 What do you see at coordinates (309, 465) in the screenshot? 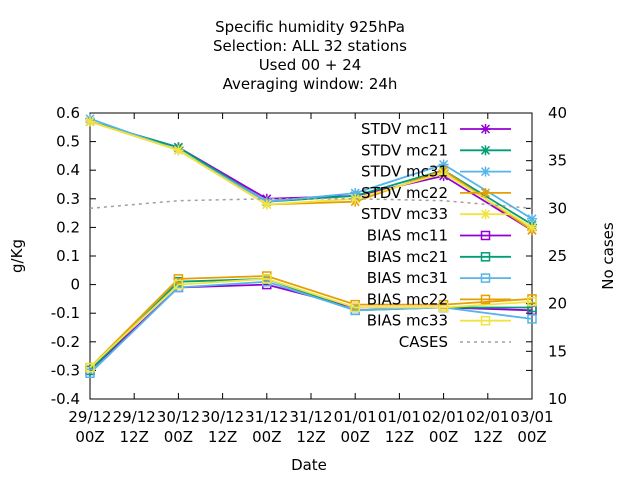
I see `x-axis-label: Date` at bounding box center [309, 465].